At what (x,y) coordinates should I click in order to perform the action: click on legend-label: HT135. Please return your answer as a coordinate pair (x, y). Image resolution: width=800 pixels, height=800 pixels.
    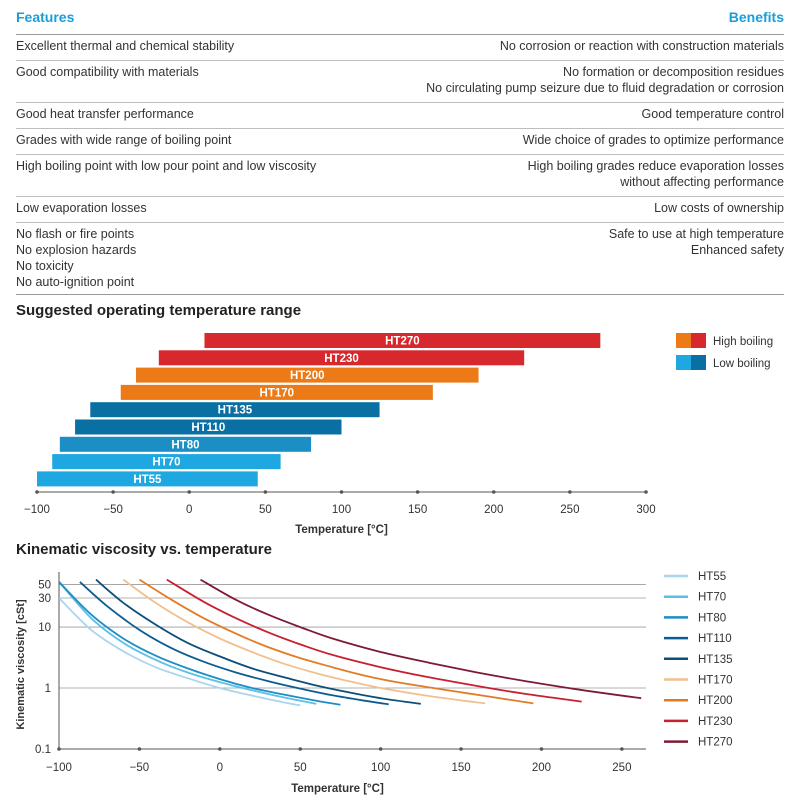
    Looking at the image, I should click on (715, 660).